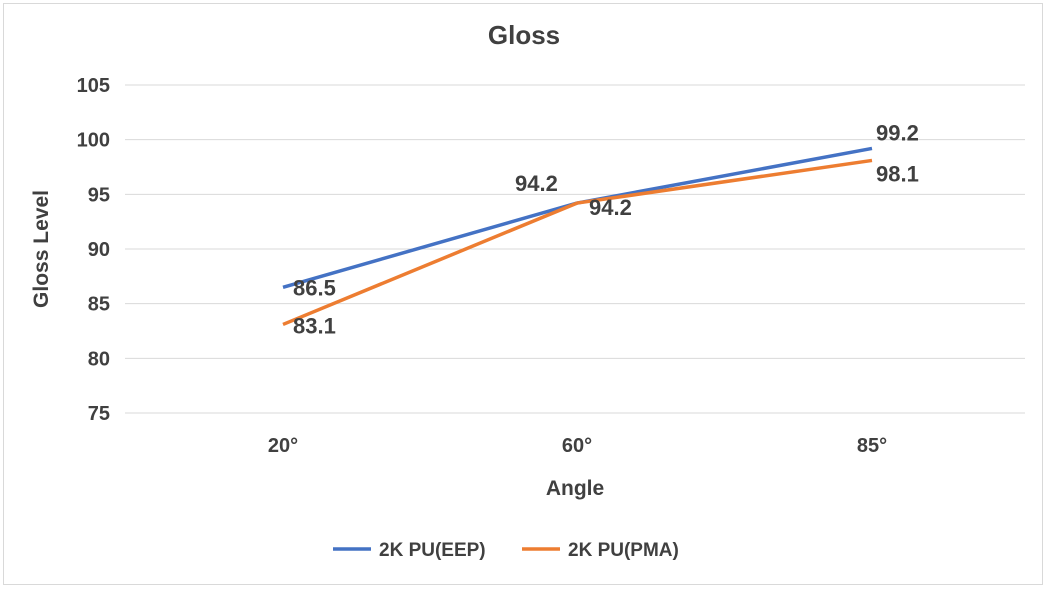 The height and width of the screenshot is (590, 1048). I want to click on y-tick-label: 90, so click(99, 250).